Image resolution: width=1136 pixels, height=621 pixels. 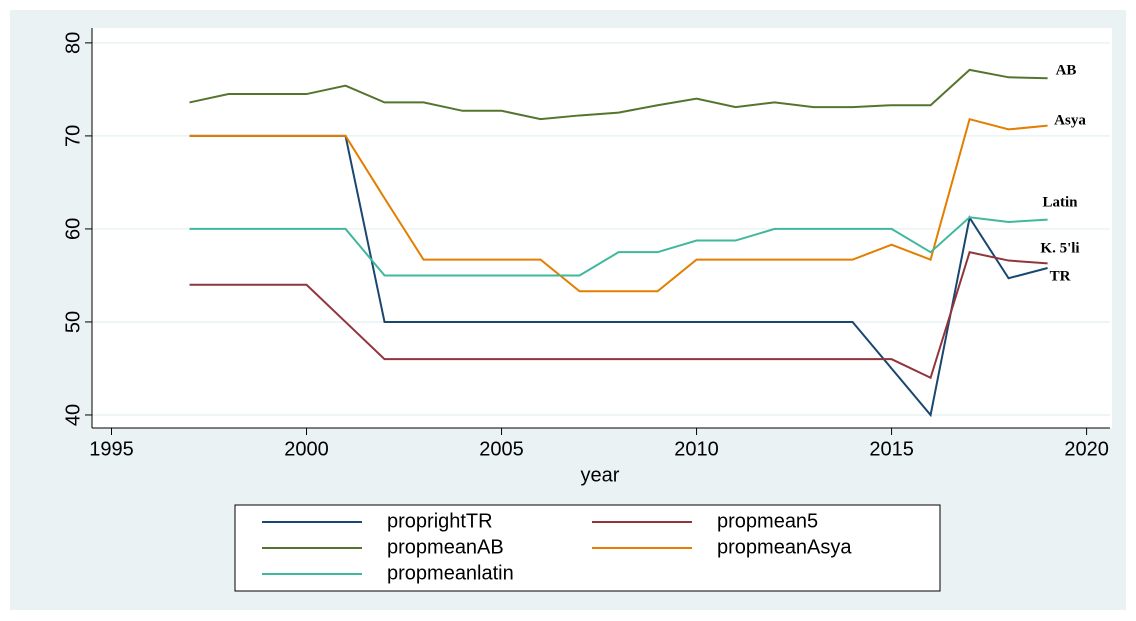 What do you see at coordinates (1060, 202) in the screenshot?
I see `annotation: Latin` at bounding box center [1060, 202].